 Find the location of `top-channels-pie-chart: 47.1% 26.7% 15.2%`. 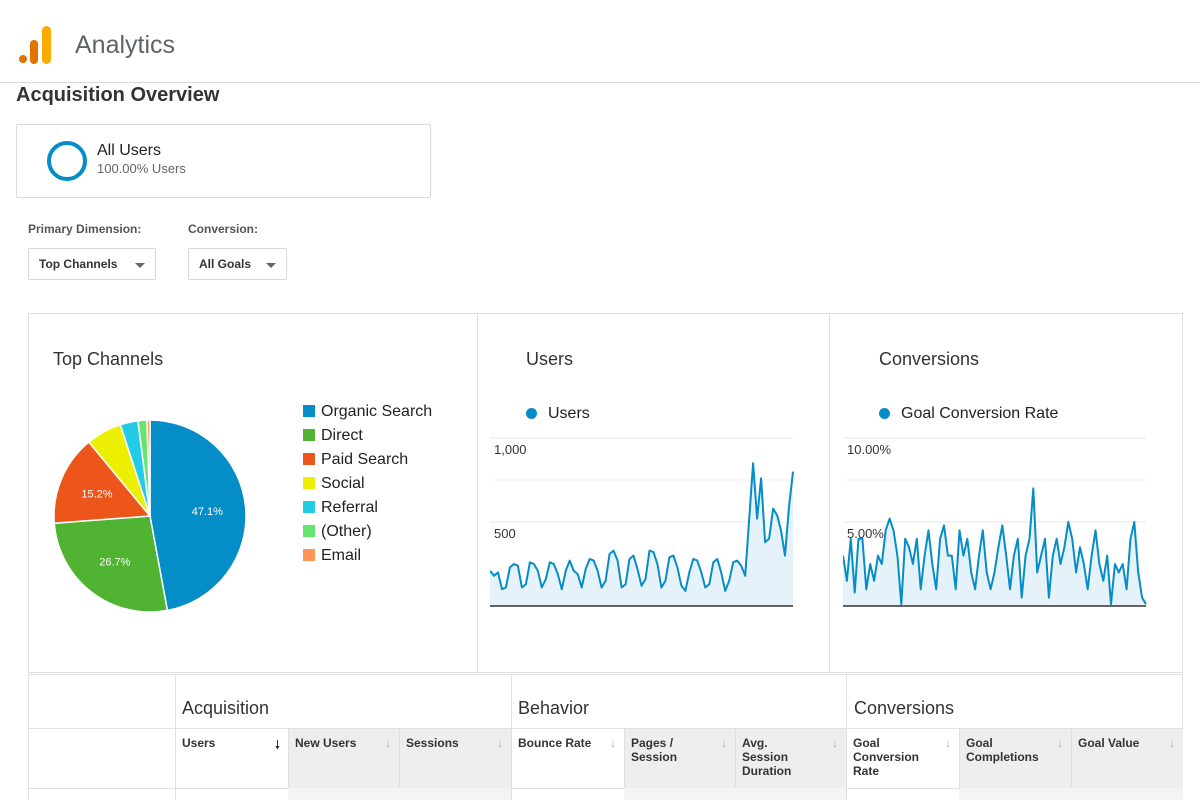

top-channels-pie-chart: 47.1% 26.7% 15.2% is located at coordinates (150, 516).